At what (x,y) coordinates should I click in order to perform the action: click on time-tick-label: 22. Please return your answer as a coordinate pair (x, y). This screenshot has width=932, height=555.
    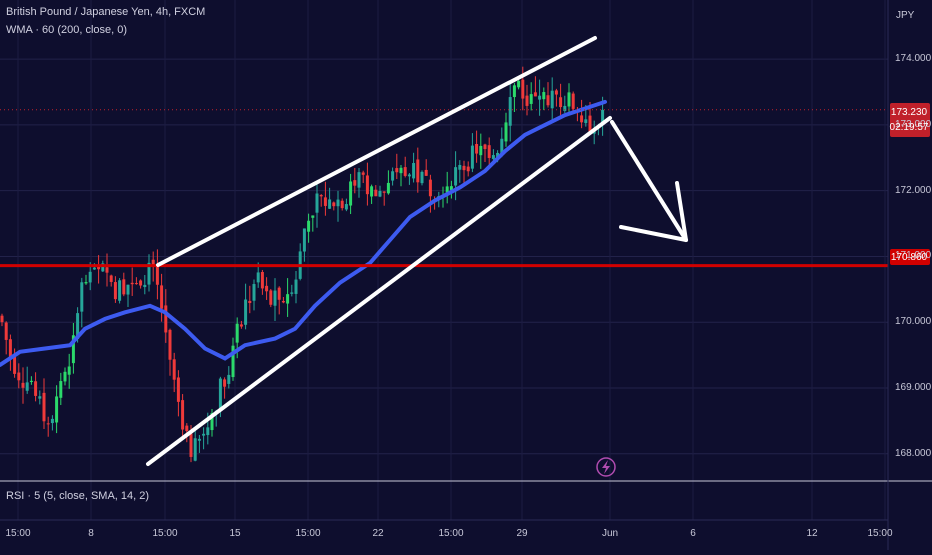
    Looking at the image, I should click on (378, 533).